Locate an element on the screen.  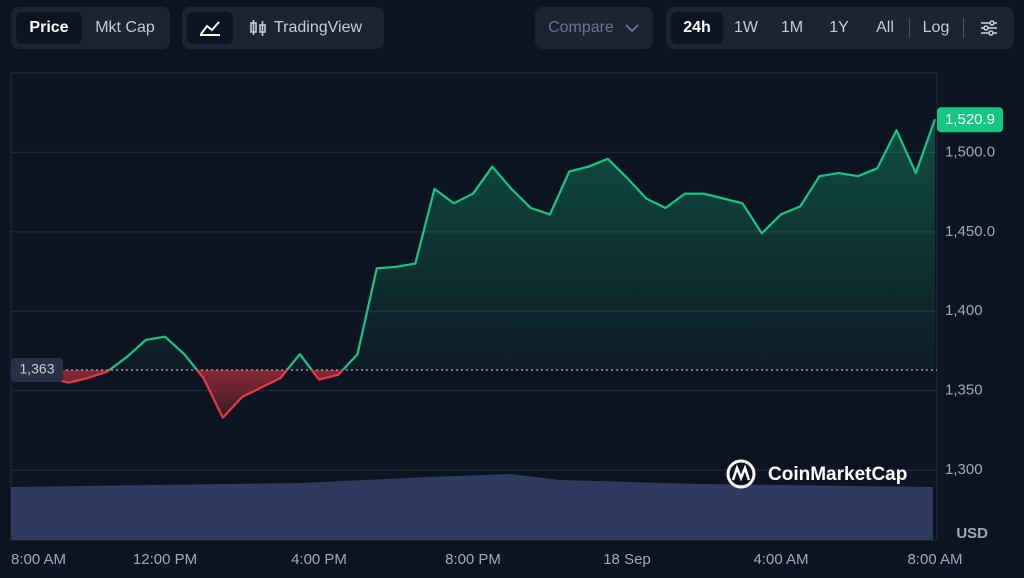
baseline-label: 1,363 is located at coordinates (36, 369).